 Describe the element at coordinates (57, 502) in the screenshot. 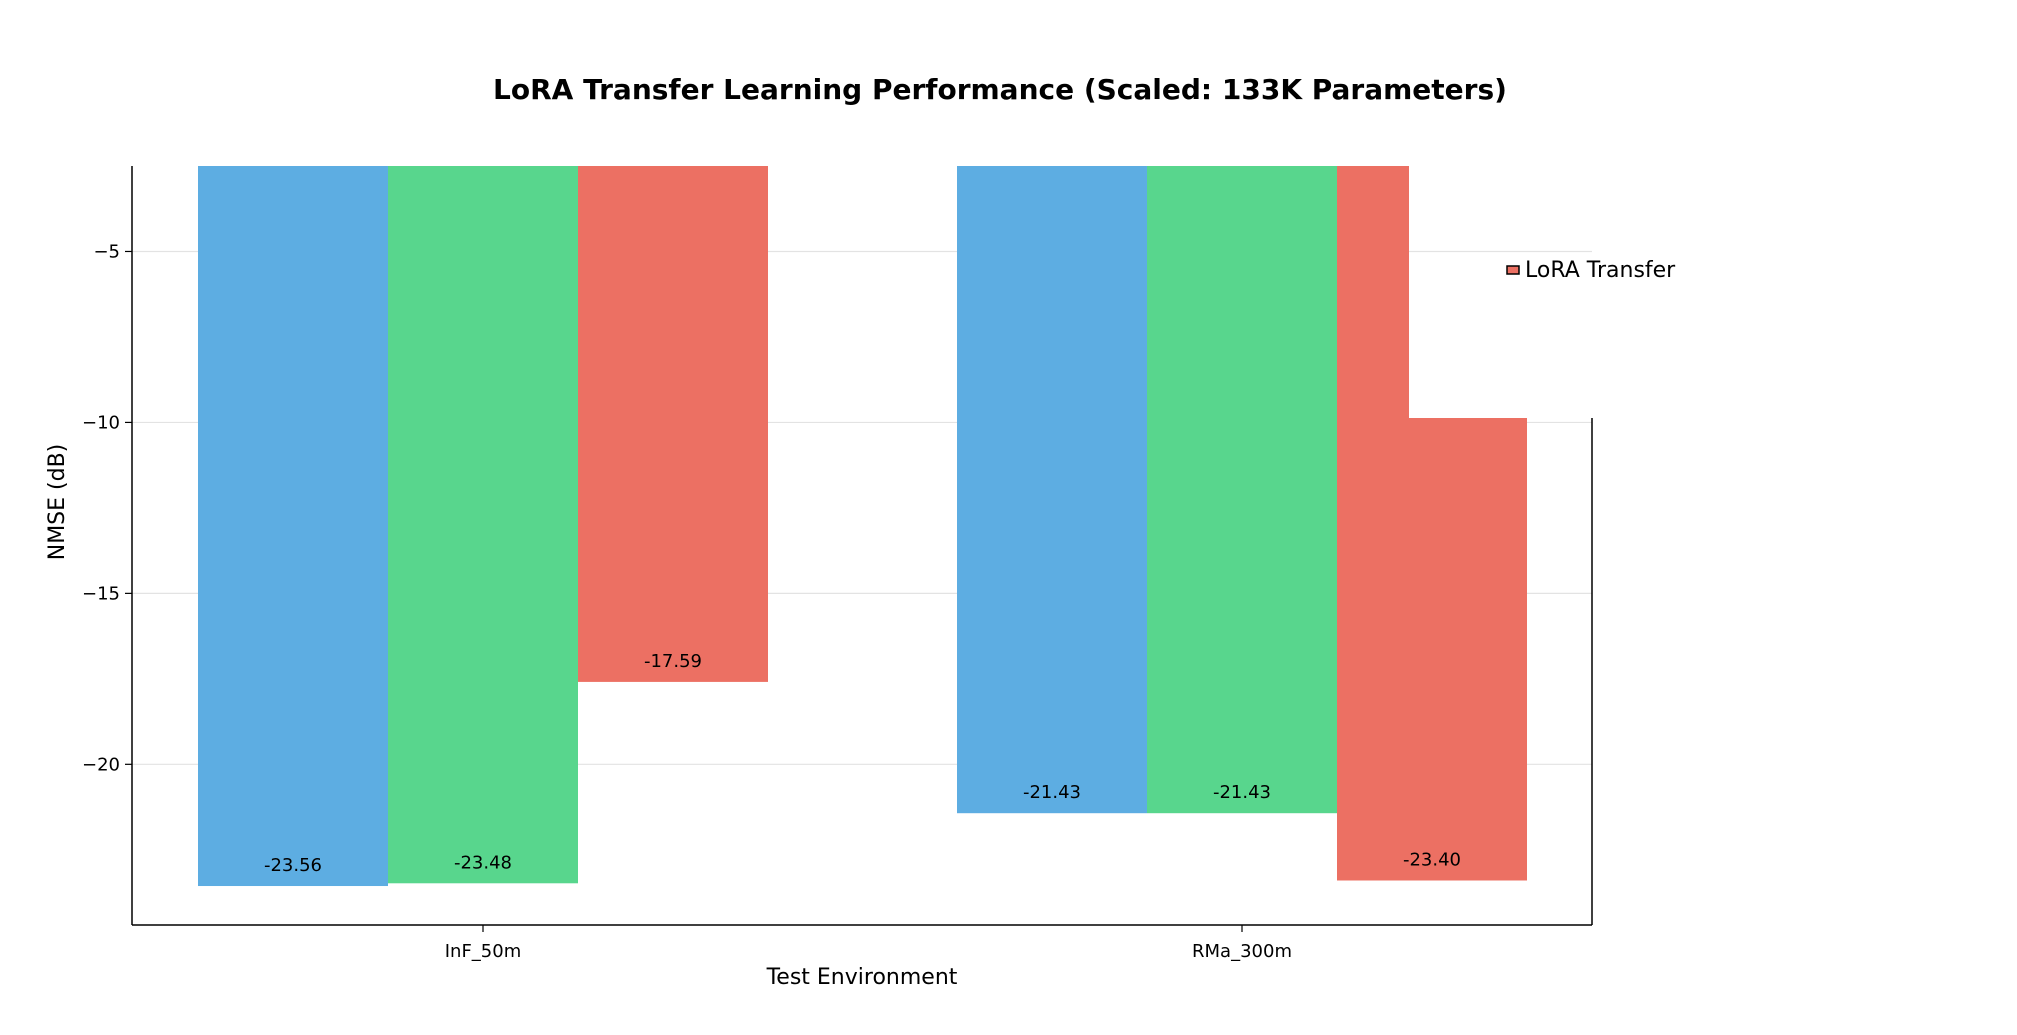

I see `y-axis-label: NMSE (dB)` at that location.